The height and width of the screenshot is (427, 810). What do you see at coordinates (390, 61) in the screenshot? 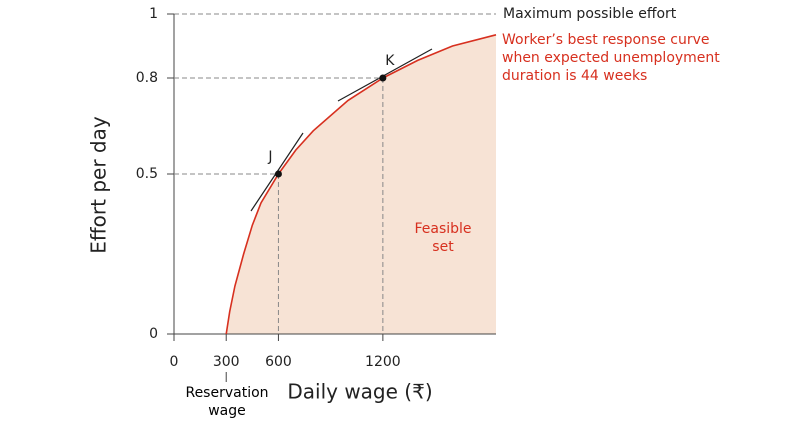
I see `point-label: K` at bounding box center [390, 61].